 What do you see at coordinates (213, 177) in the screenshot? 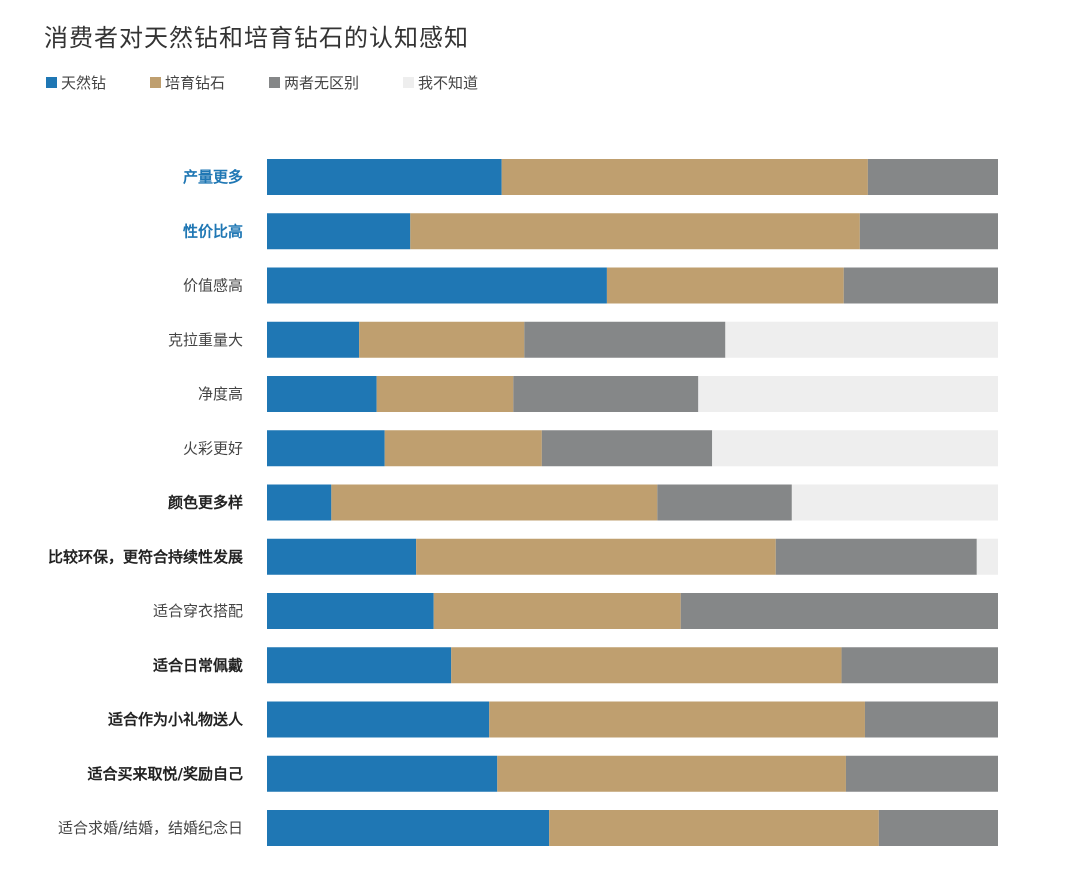
I see `category-label: 产量更多` at bounding box center [213, 177].